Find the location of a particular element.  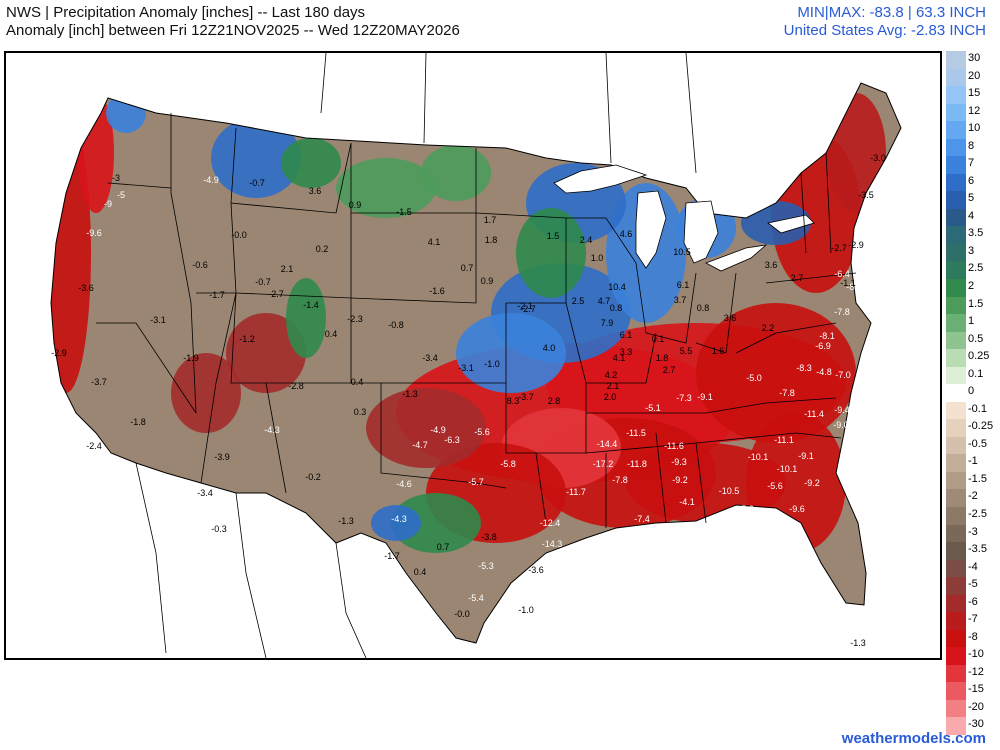

station-value-label: -3.5 is located at coordinates (866, 195).